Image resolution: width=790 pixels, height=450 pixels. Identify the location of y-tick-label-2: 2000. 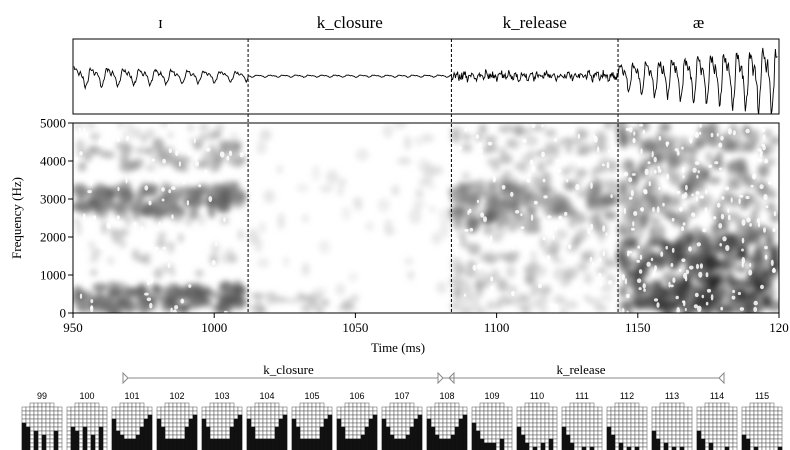
(53, 237).